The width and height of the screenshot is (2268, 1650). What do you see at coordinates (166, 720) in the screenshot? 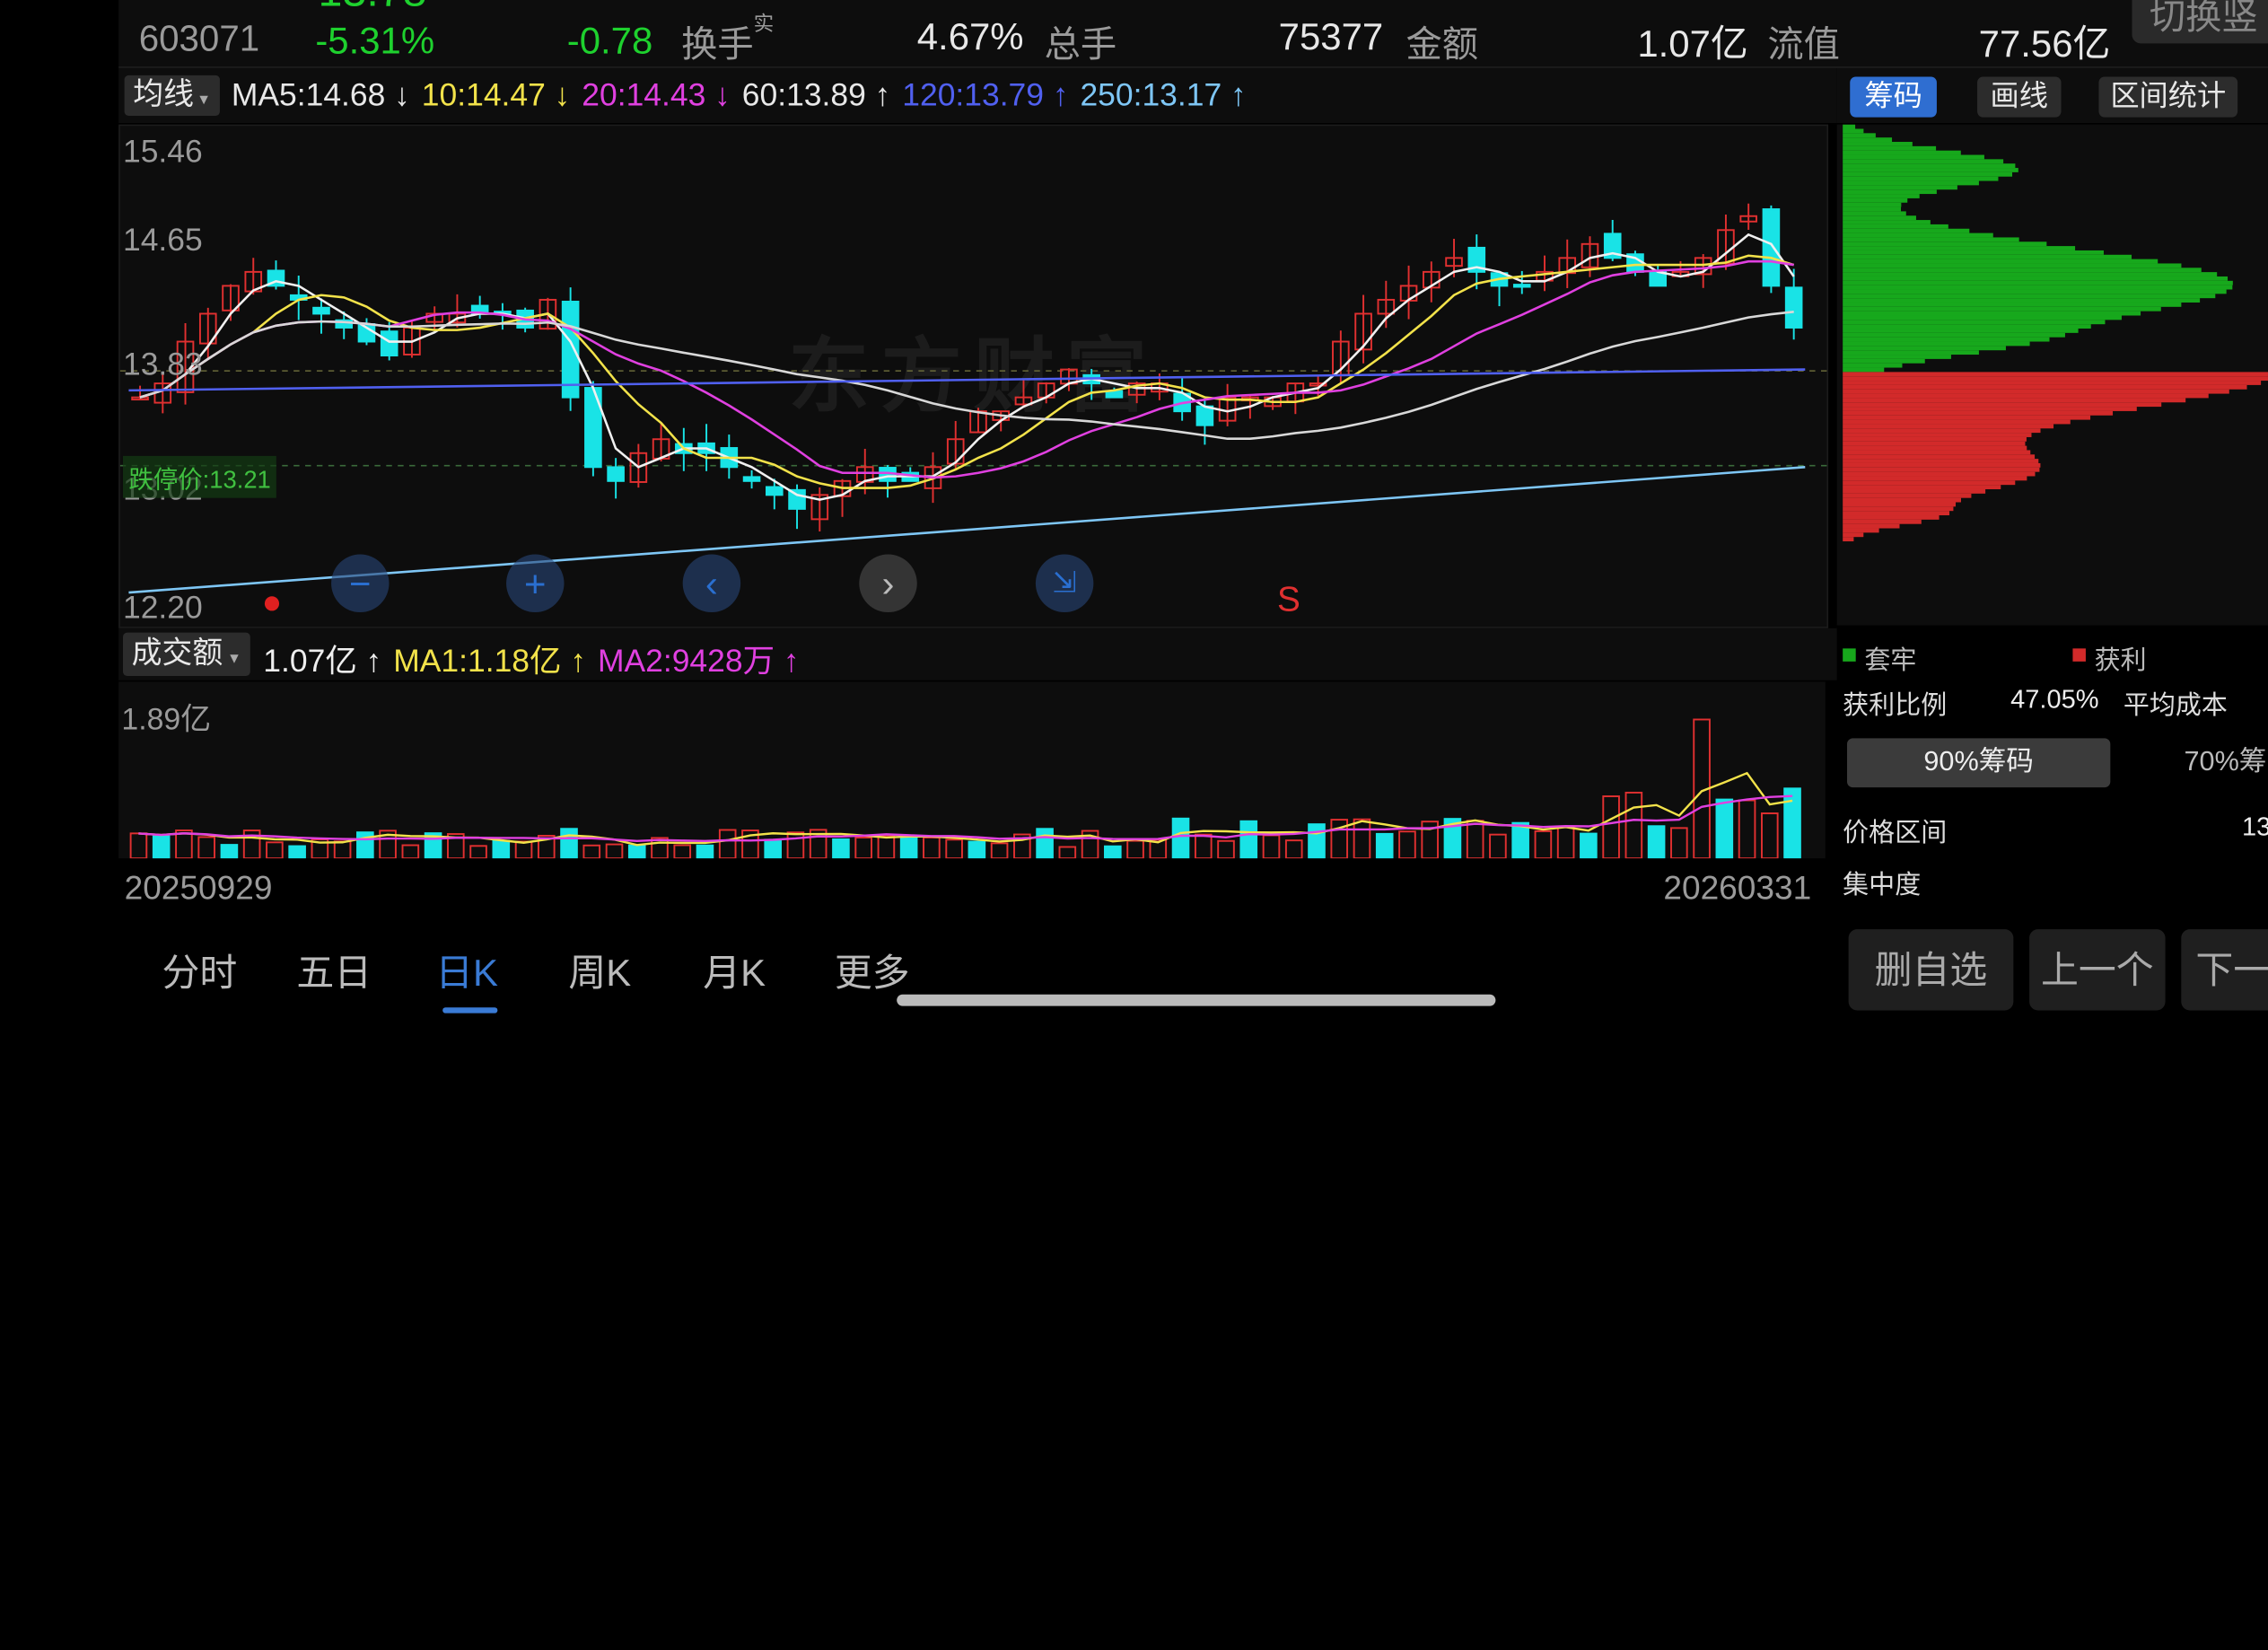
I see `volume-axis-label: 1.89亿` at bounding box center [166, 720].